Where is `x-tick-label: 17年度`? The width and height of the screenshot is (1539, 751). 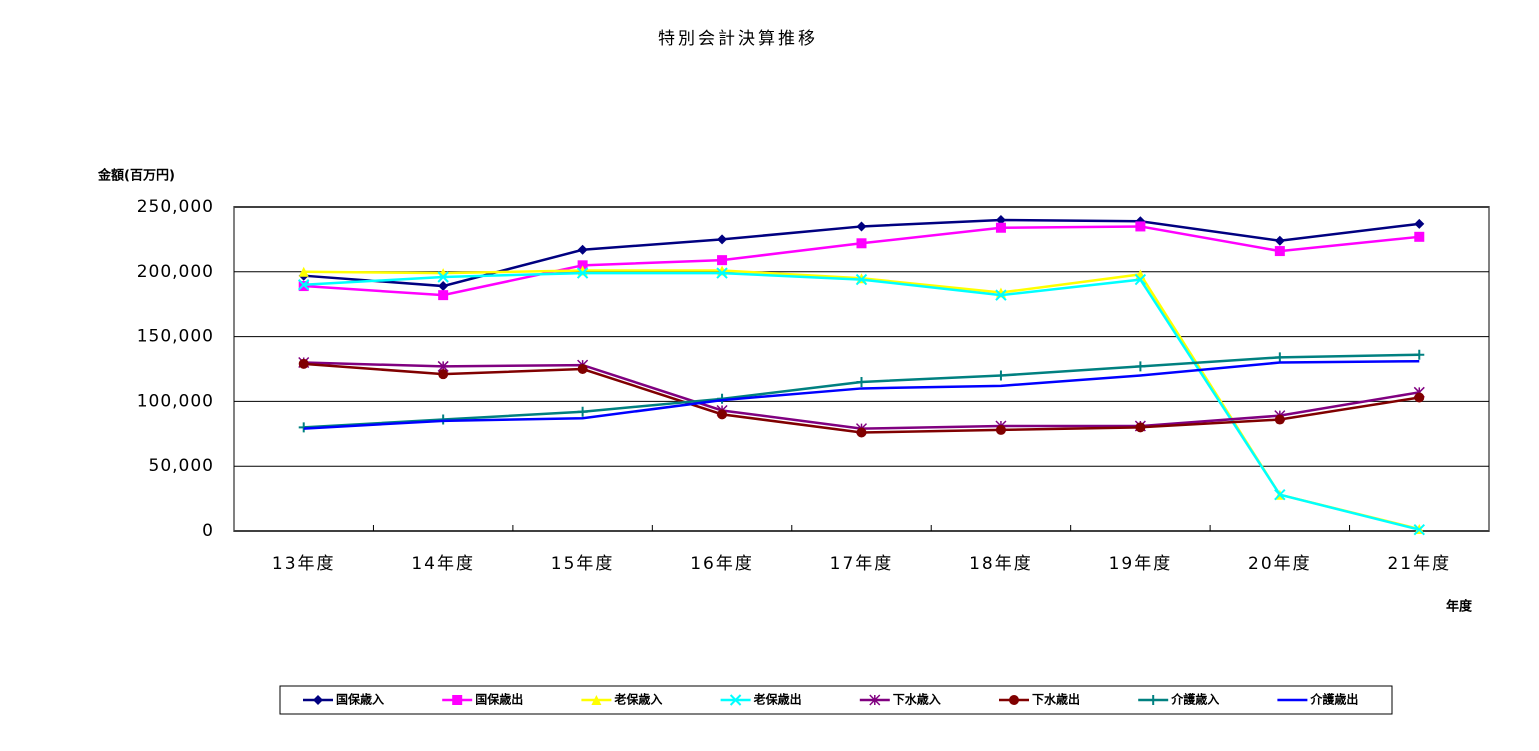 x-tick-label: 17年度 is located at coordinates (862, 564).